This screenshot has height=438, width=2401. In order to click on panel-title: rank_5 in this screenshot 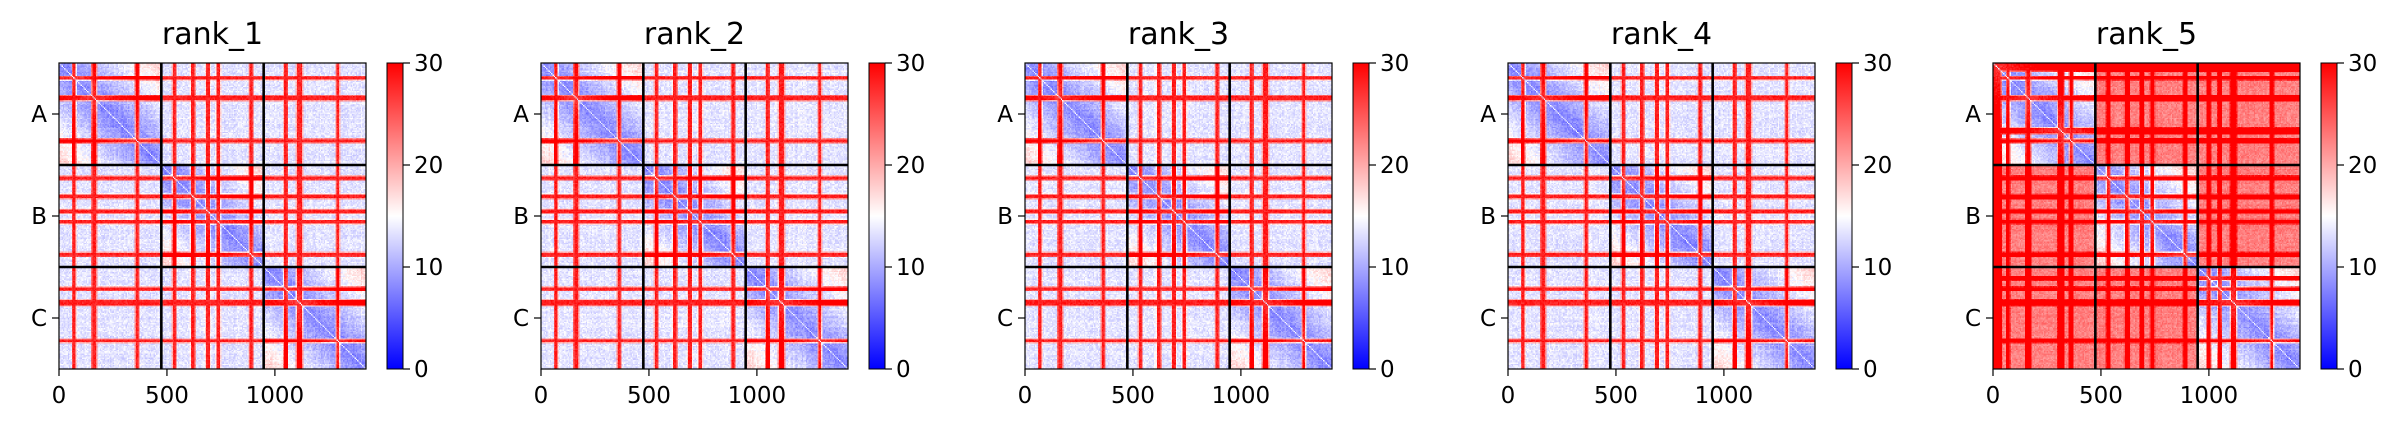, I will do `click(2146, 34)`.